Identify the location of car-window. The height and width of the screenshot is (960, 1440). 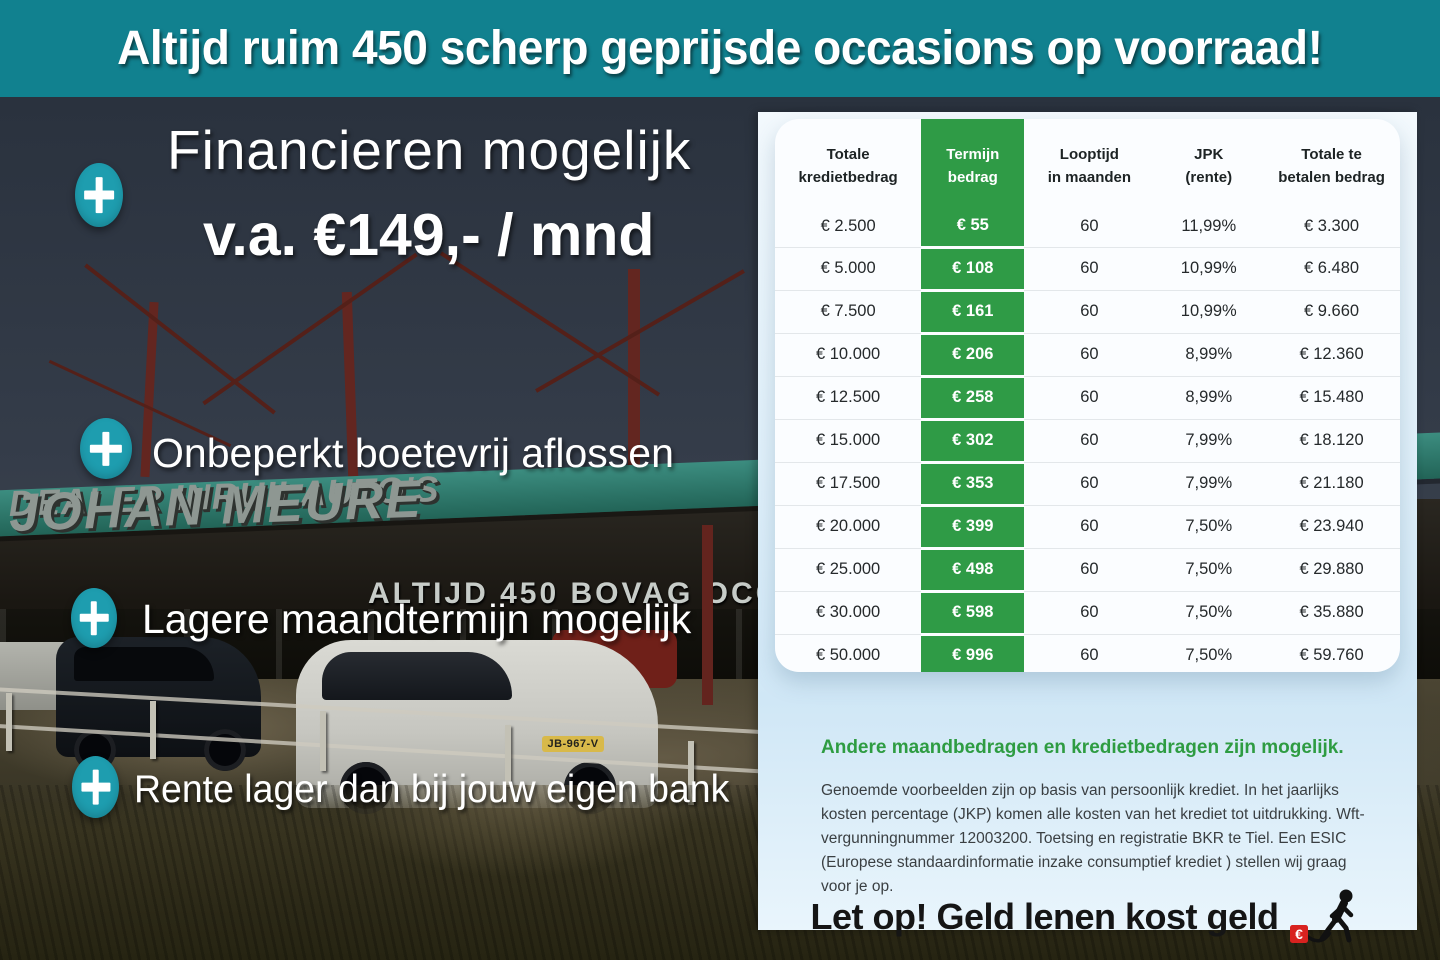
(144, 664).